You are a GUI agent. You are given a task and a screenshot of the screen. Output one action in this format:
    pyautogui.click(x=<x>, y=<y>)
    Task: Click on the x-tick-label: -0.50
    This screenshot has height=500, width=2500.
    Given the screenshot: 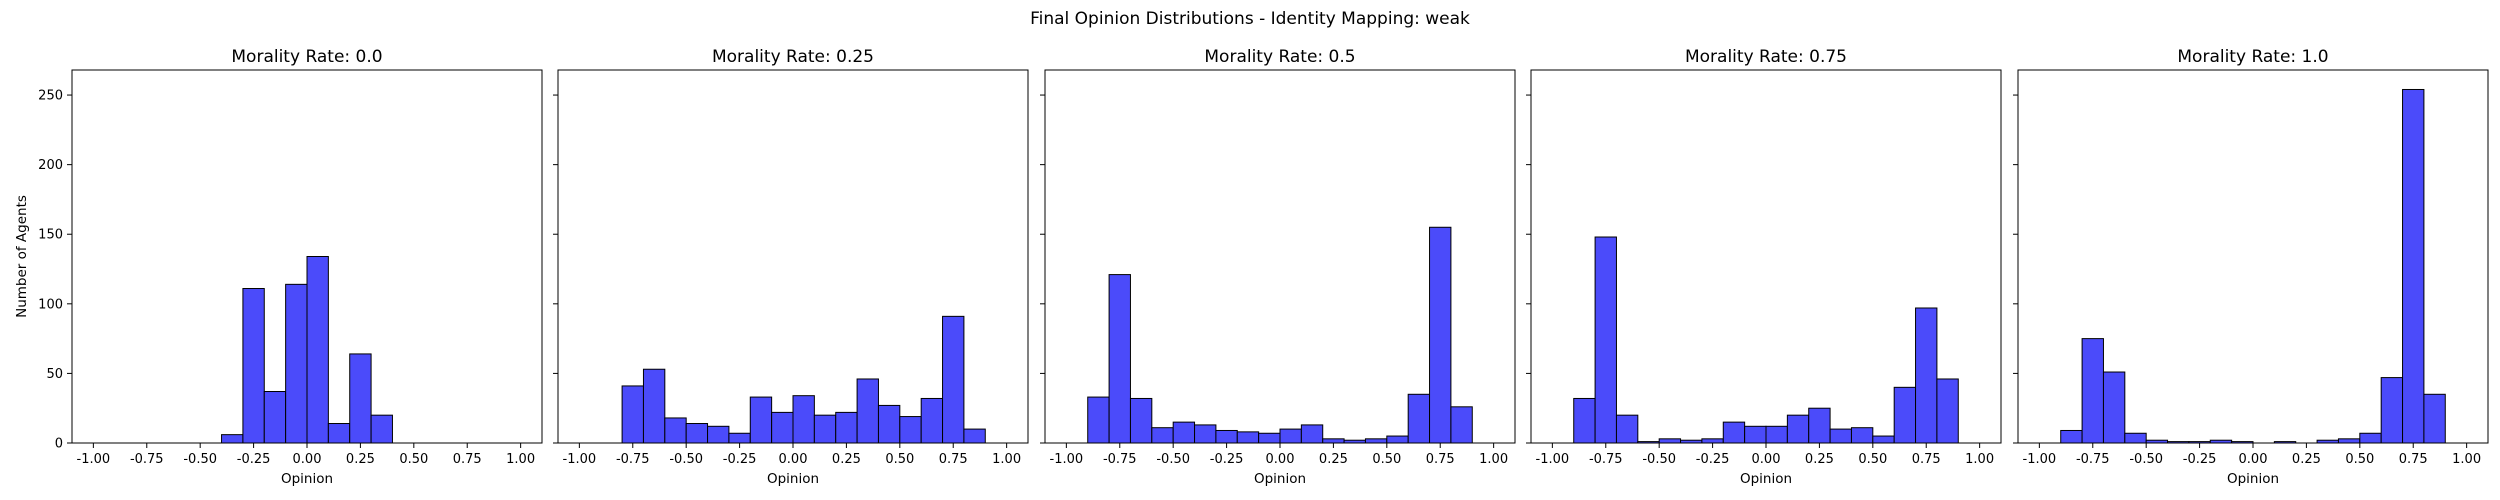 What is the action you would take?
    pyautogui.click(x=2146, y=459)
    